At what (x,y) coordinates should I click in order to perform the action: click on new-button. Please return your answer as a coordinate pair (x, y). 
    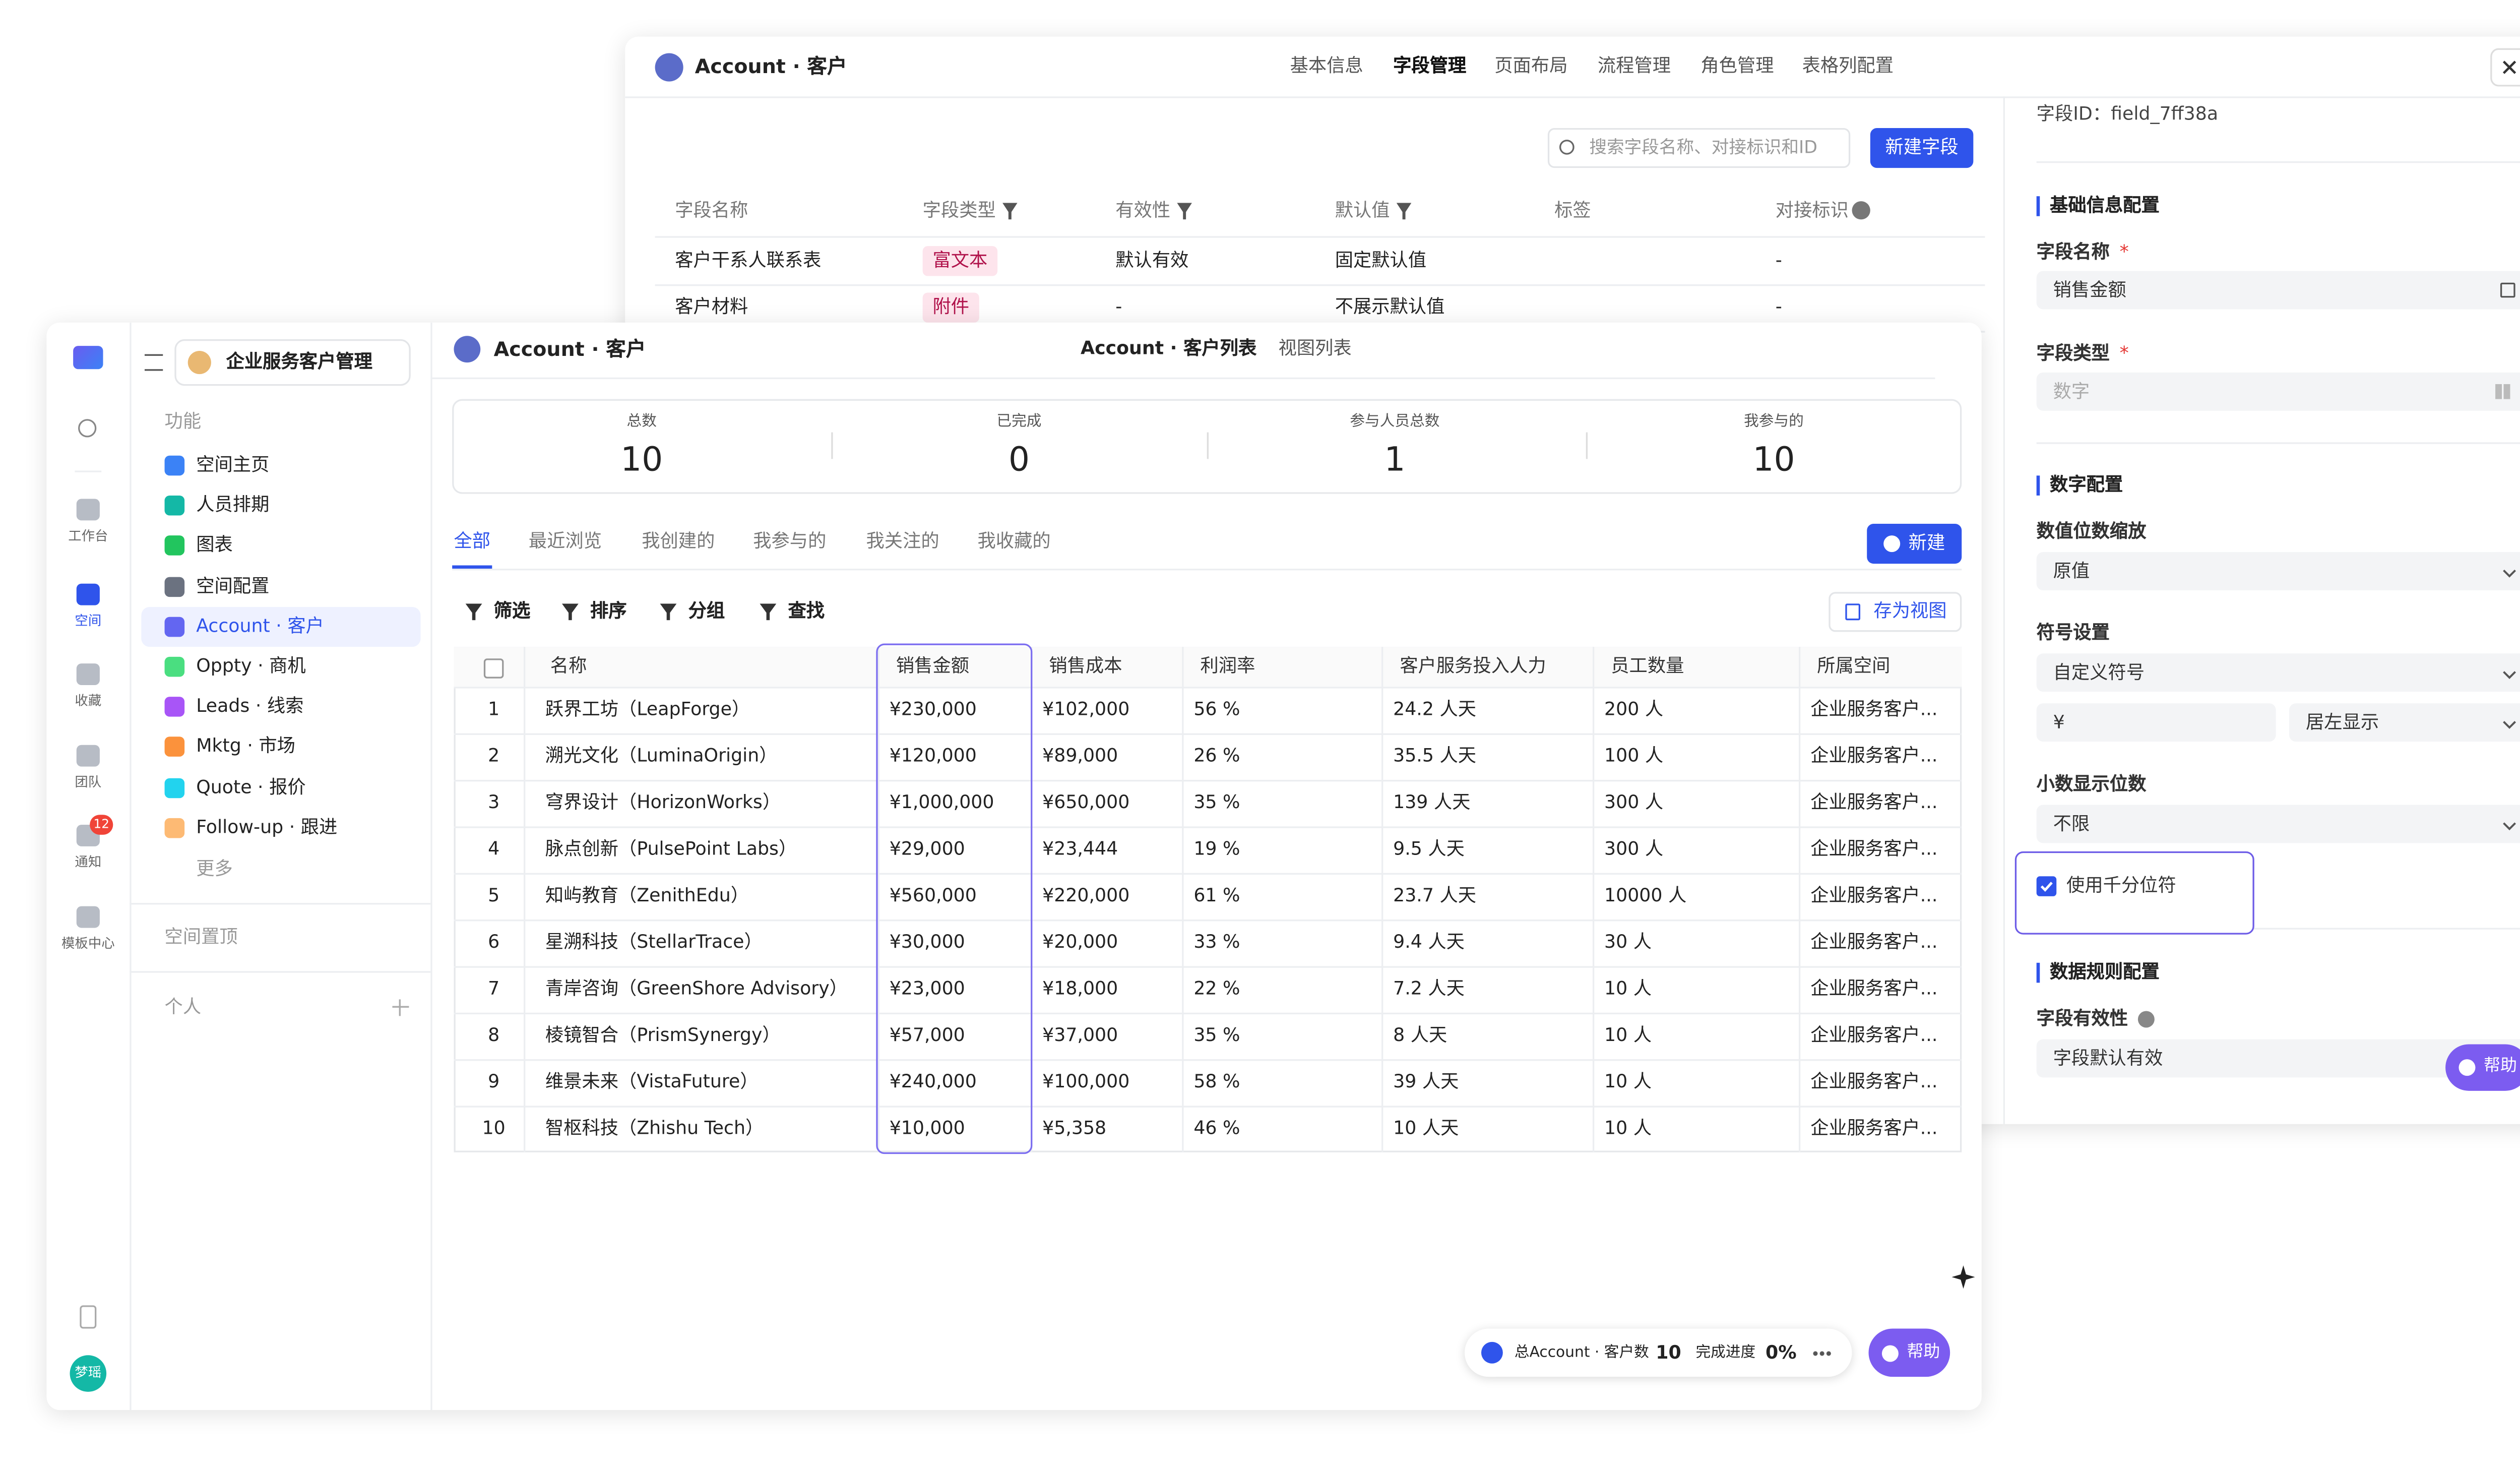
    Looking at the image, I should click on (1915, 544).